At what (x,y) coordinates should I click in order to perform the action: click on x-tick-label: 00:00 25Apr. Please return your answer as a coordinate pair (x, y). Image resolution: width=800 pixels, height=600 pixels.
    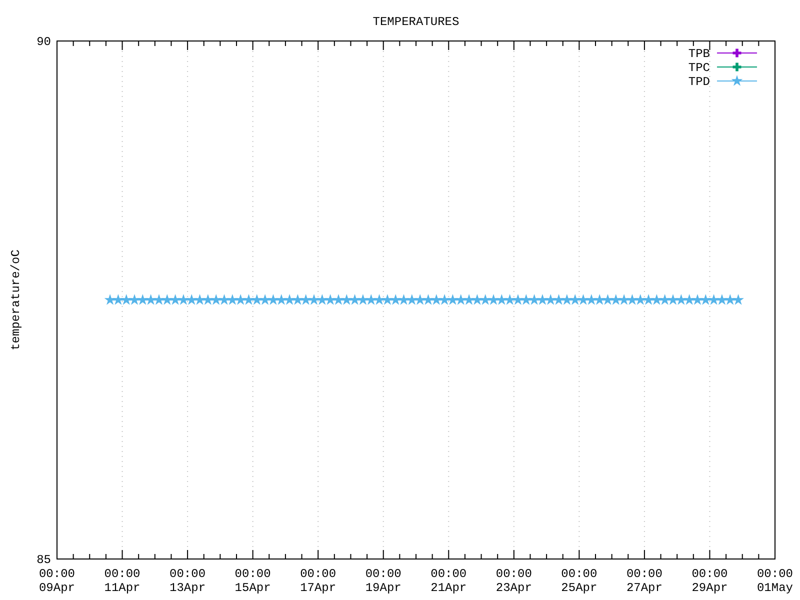
    Looking at the image, I should click on (579, 581).